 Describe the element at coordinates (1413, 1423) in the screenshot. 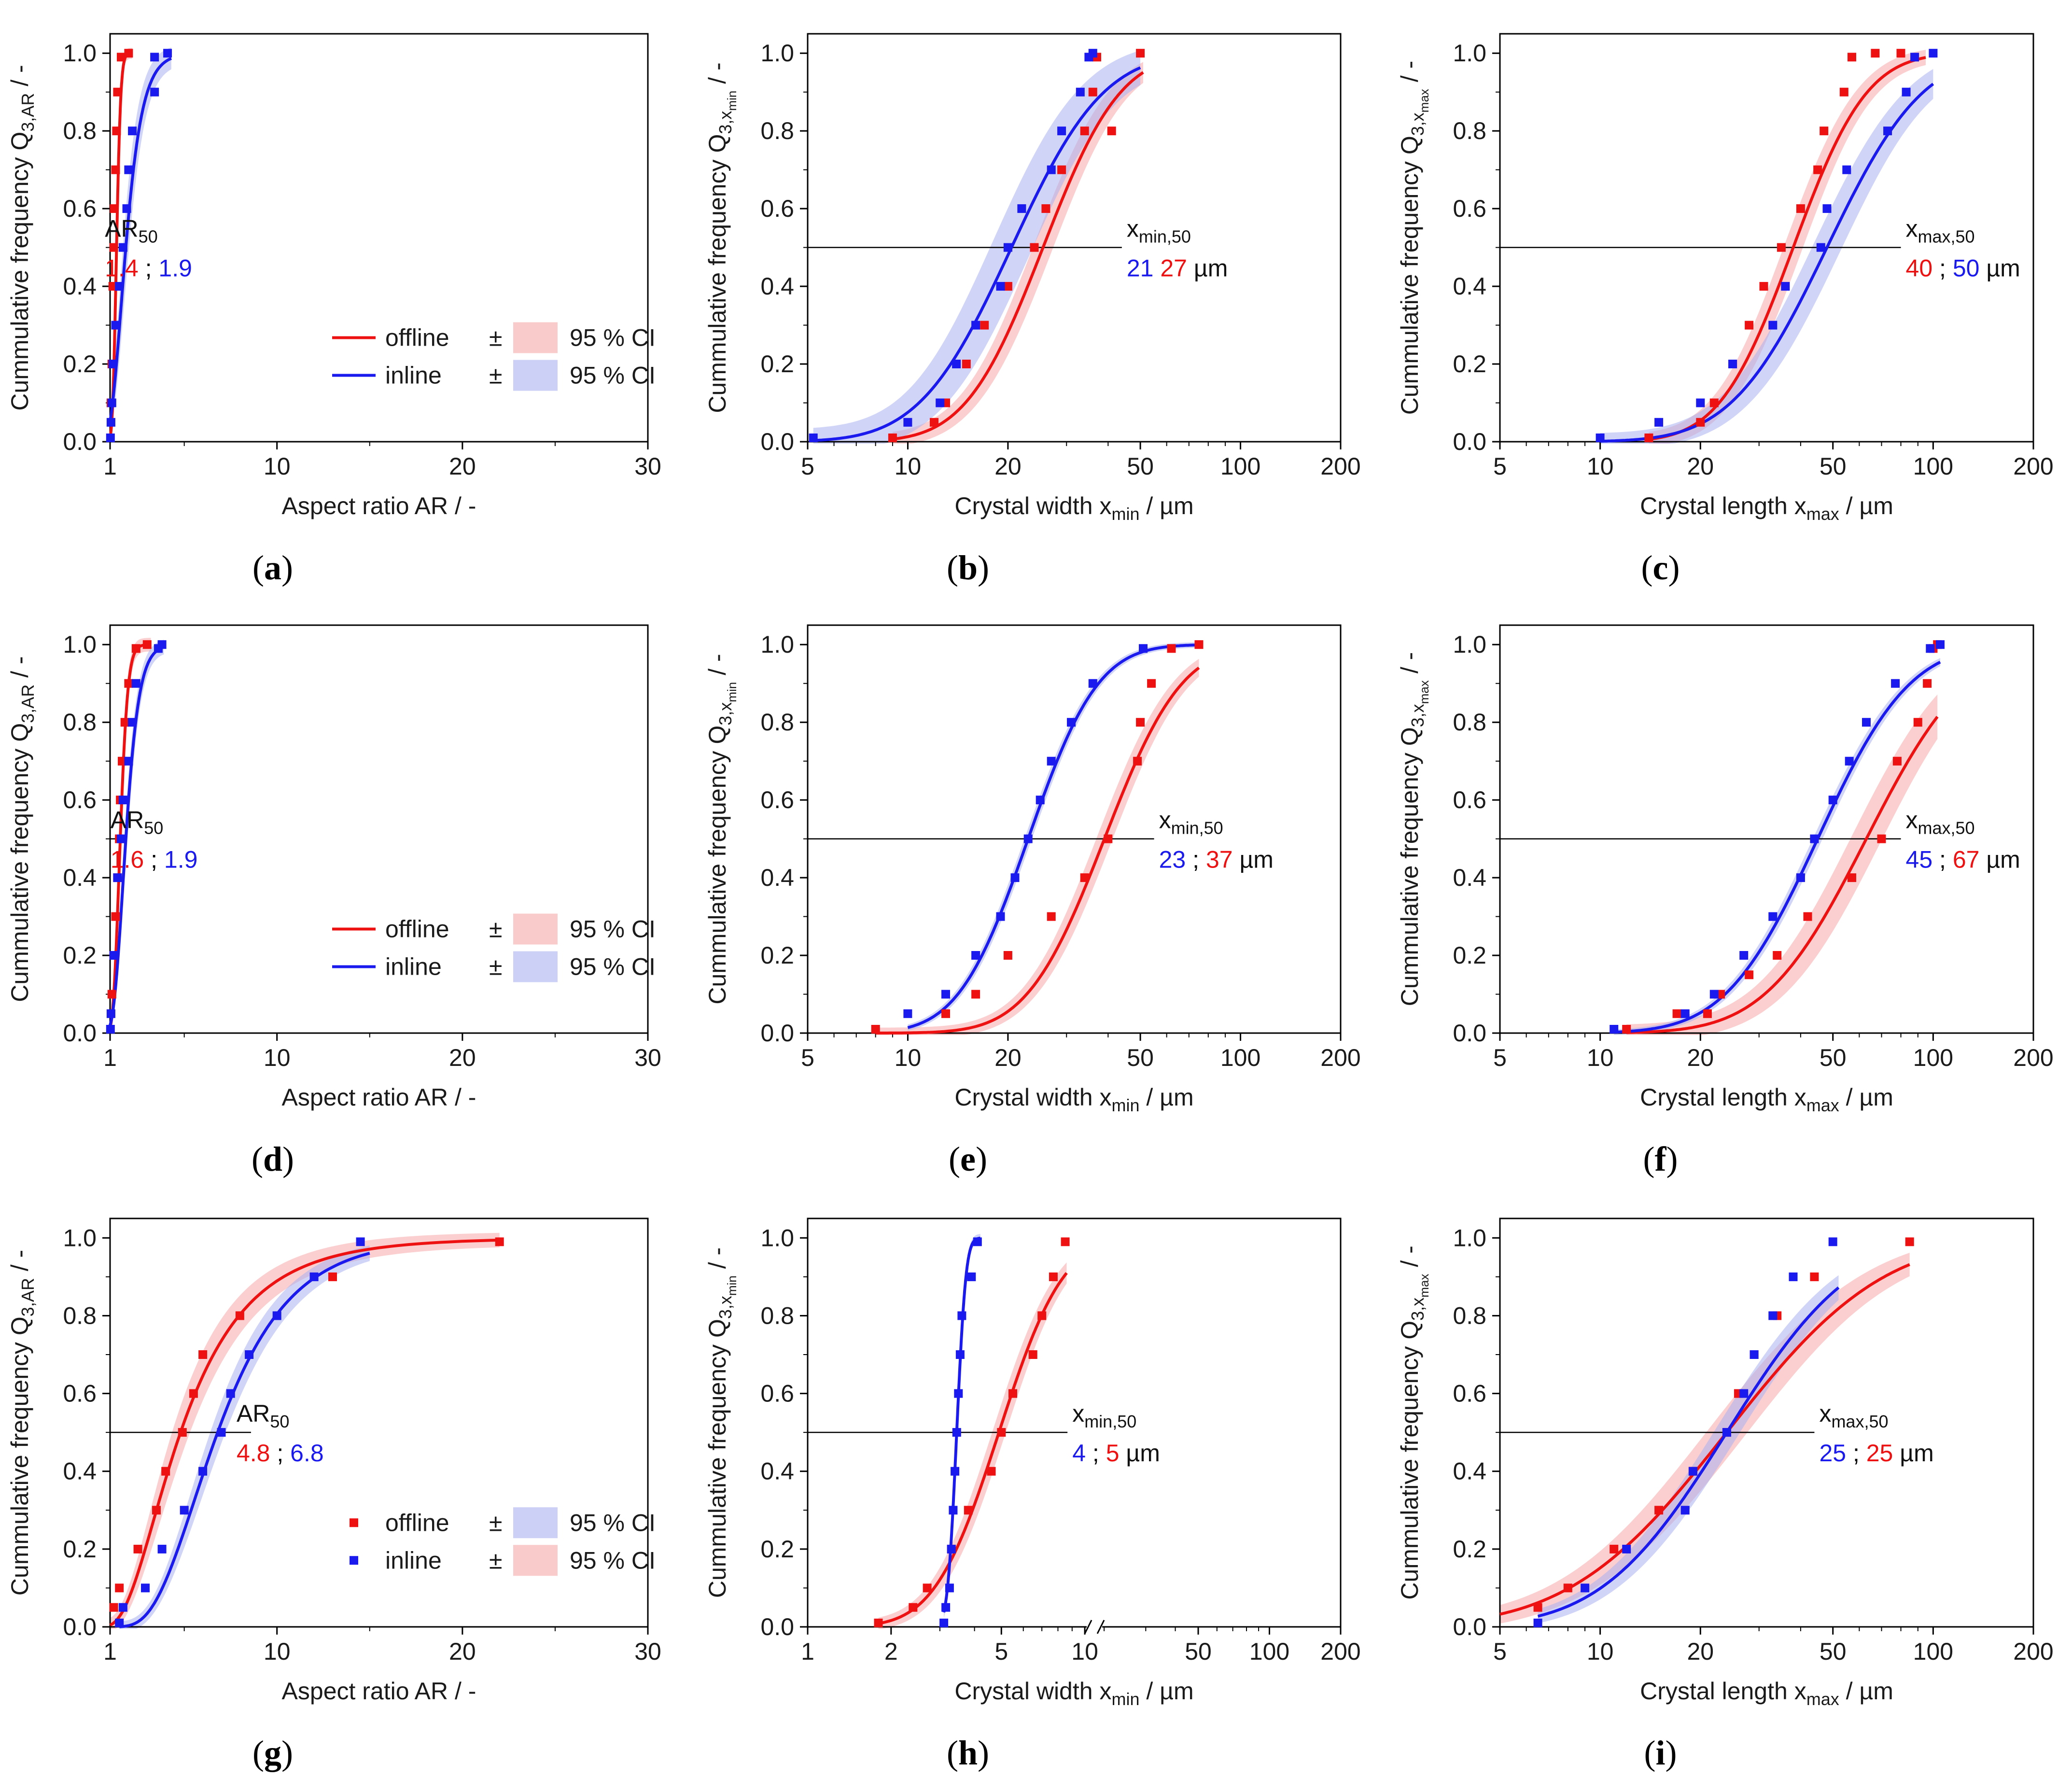

I see `y-axis-title: Cummulative frequency Q3,xmax / -` at that location.